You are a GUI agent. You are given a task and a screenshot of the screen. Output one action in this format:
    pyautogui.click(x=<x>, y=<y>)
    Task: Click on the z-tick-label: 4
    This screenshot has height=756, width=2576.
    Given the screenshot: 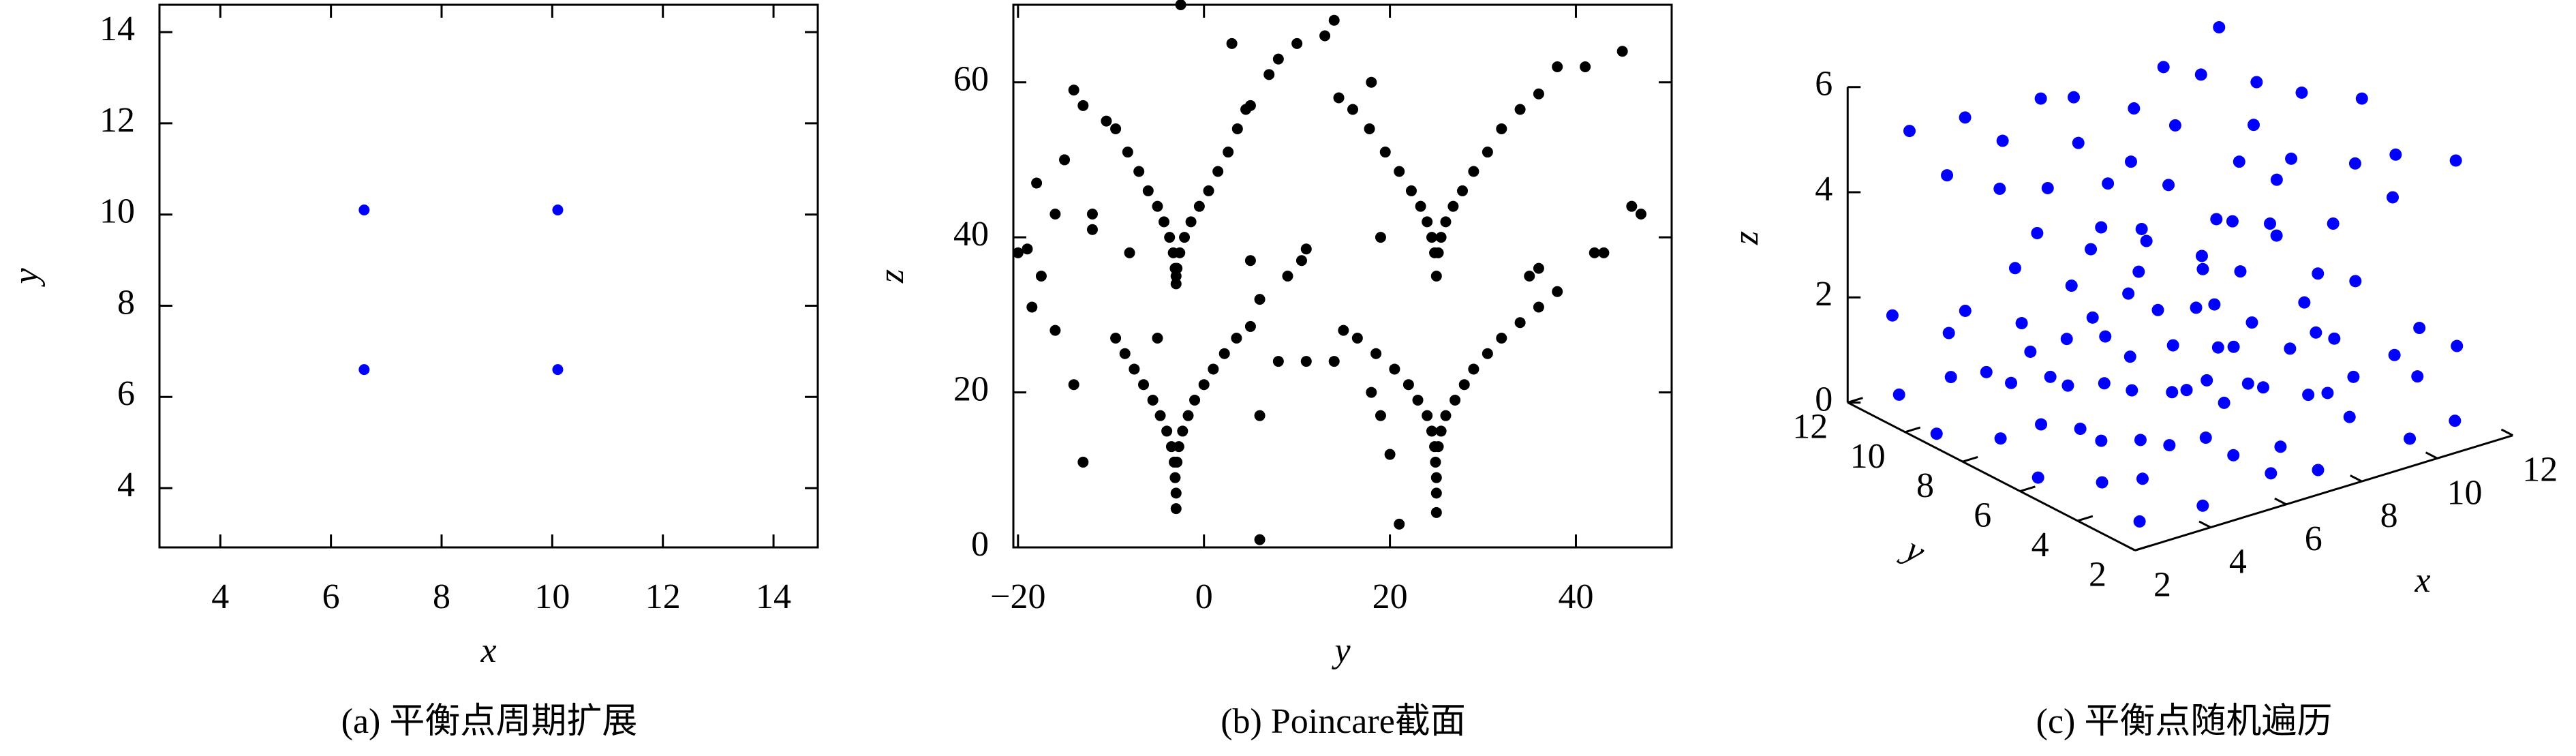 What is the action you would take?
    pyautogui.click(x=1824, y=190)
    